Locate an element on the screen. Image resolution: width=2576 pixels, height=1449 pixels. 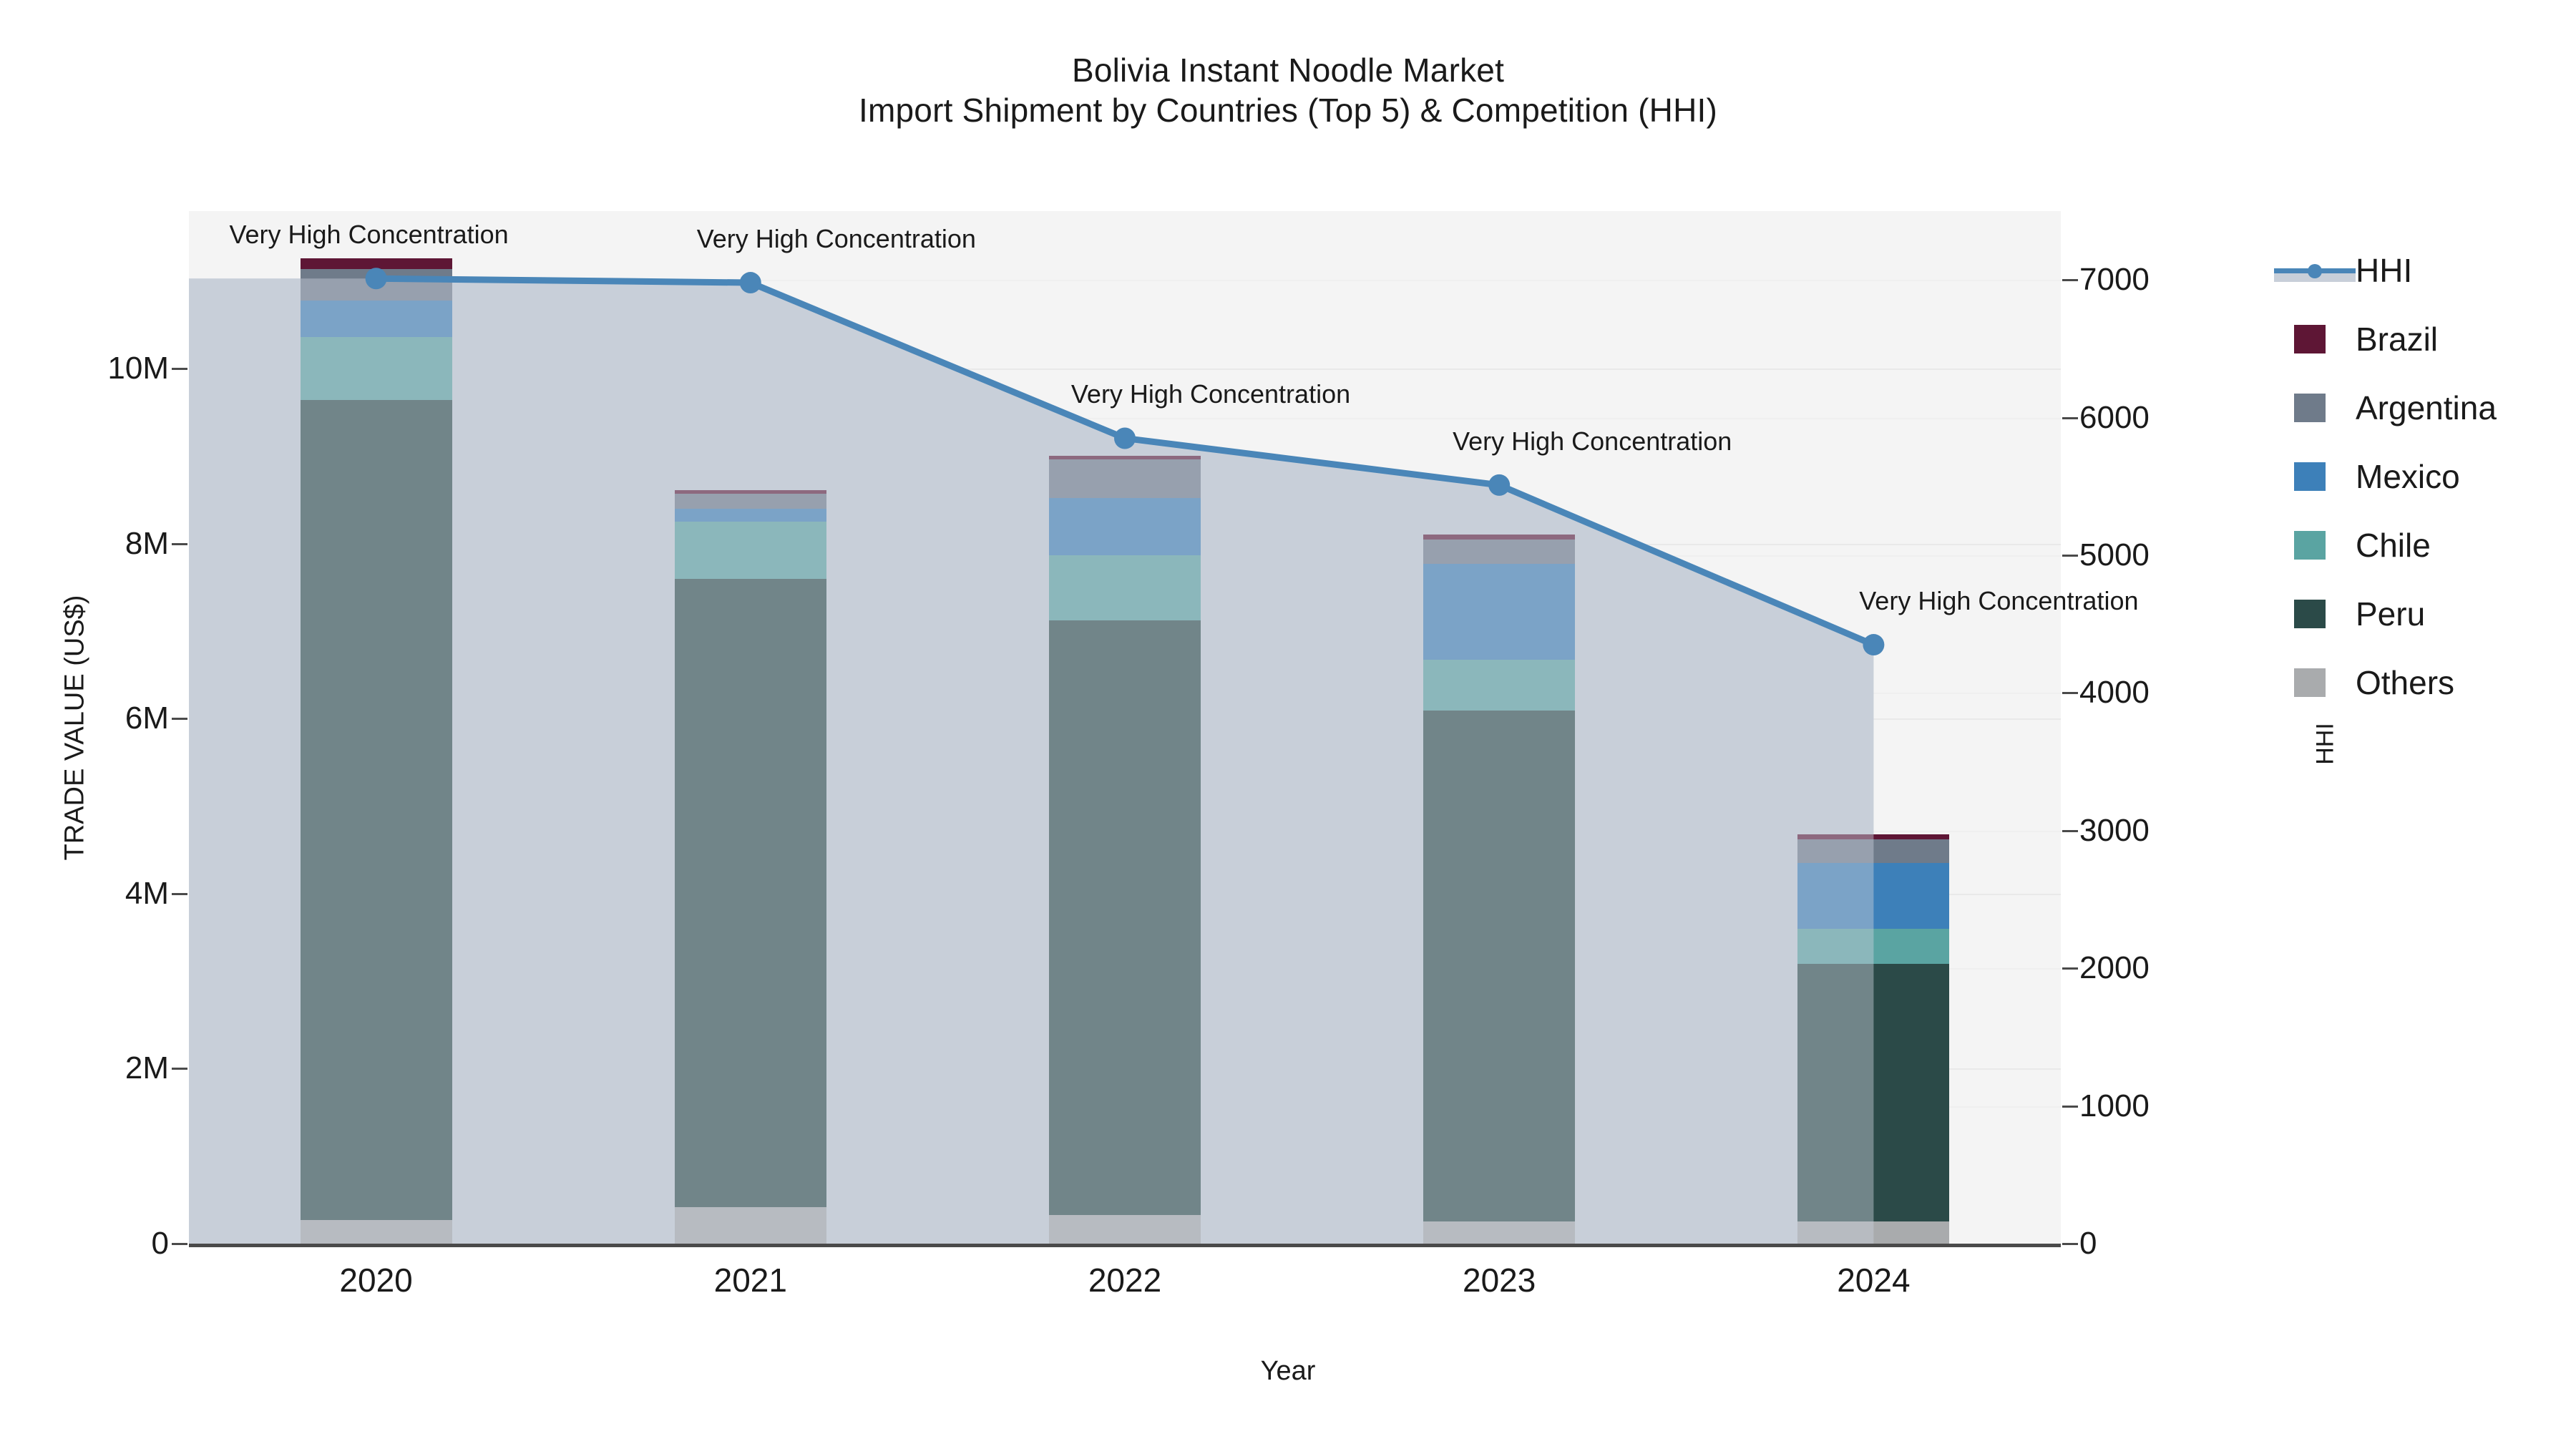
bar-segment-peru-2021 is located at coordinates (750, 892).